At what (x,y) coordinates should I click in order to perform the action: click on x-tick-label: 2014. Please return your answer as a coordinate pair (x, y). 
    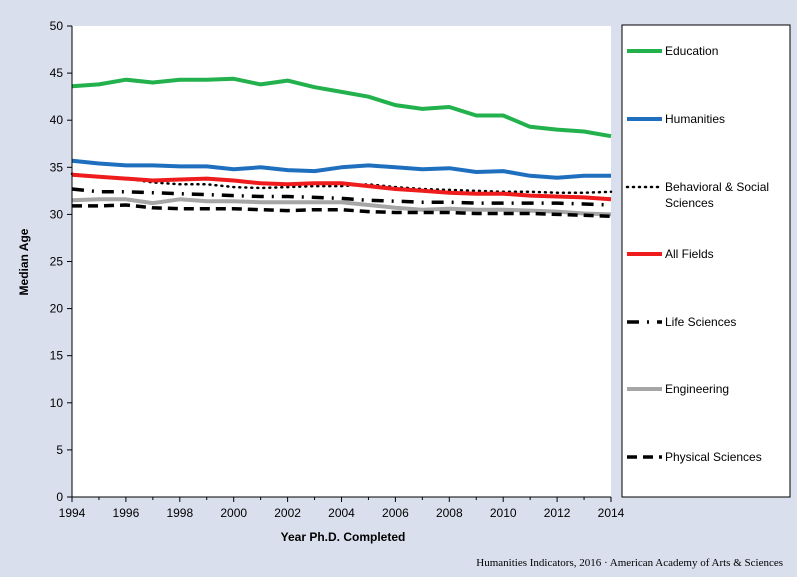
    Looking at the image, I should click on (611, 513).